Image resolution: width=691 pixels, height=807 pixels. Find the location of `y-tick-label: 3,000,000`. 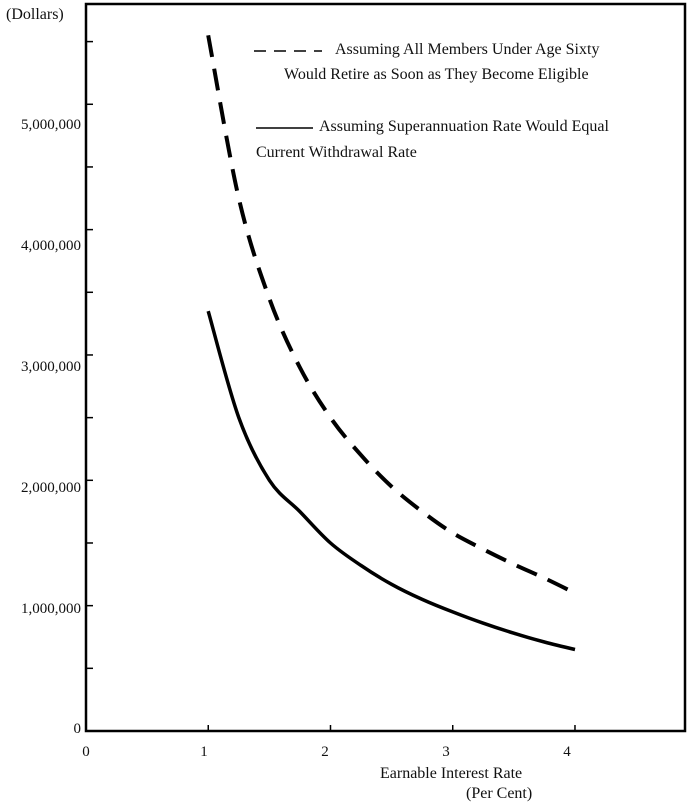

y-tick-label: 3,000,000 is located at coordinates (51, 367).